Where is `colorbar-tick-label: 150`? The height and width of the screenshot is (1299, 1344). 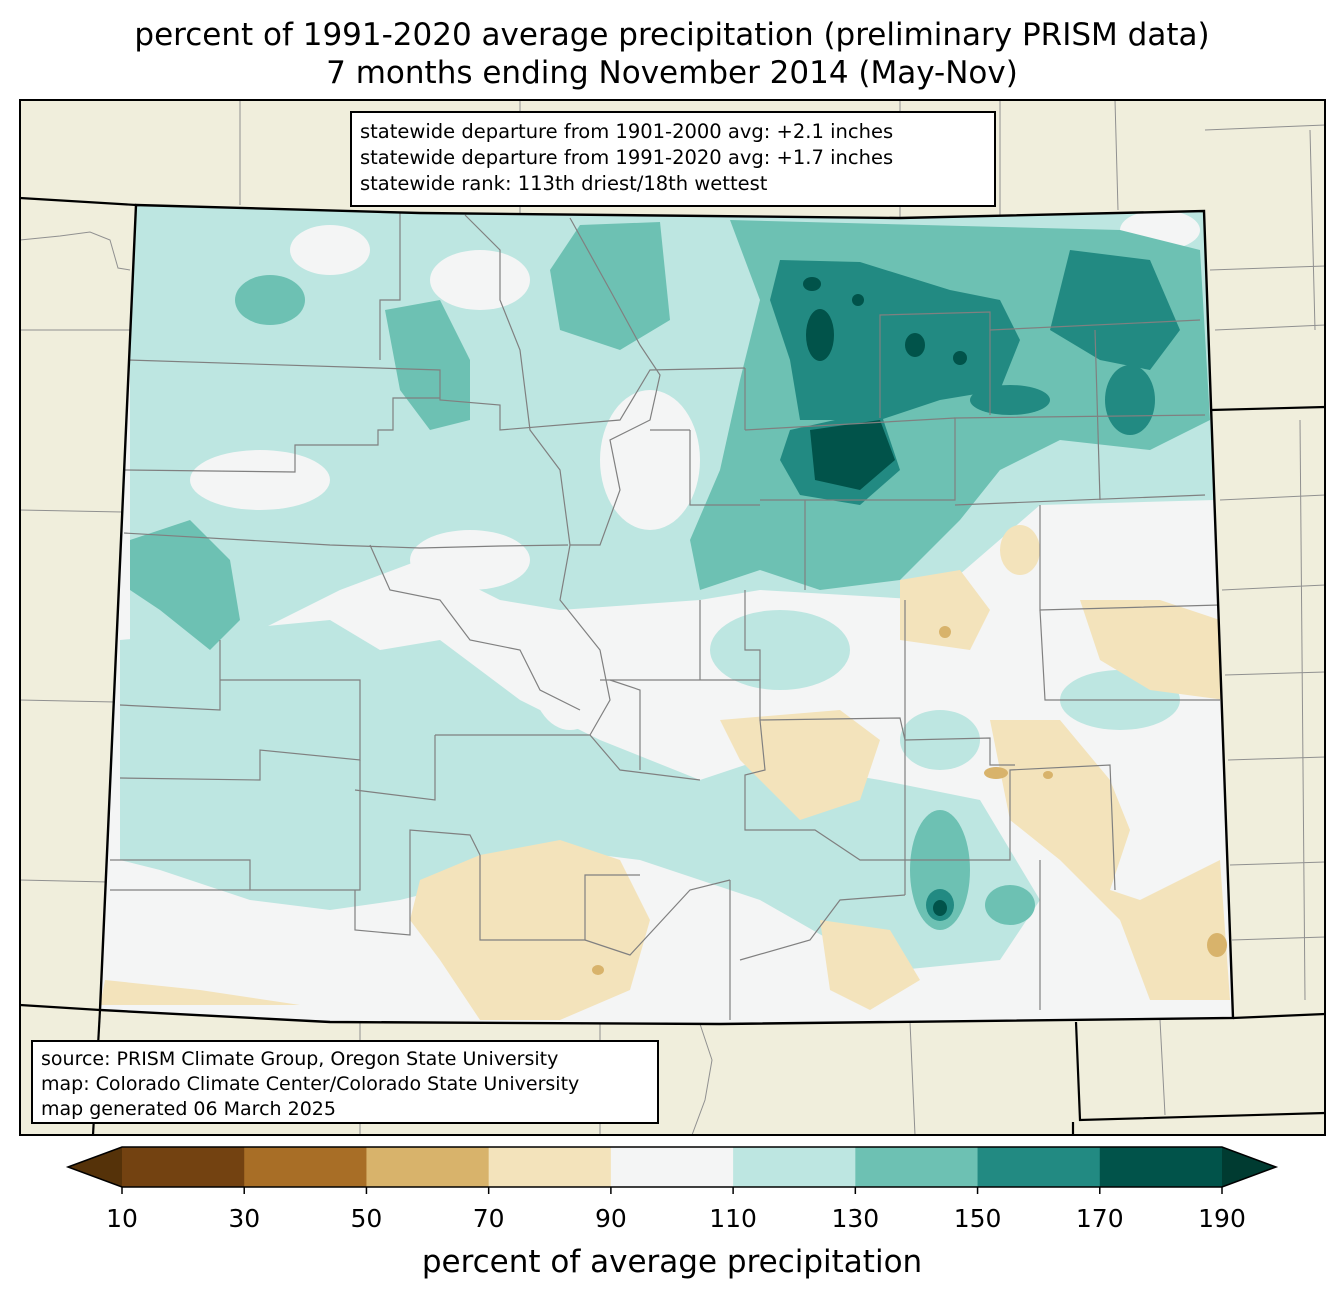
colorbar-tick-label: 150 is located at coordinates (977, 1218).